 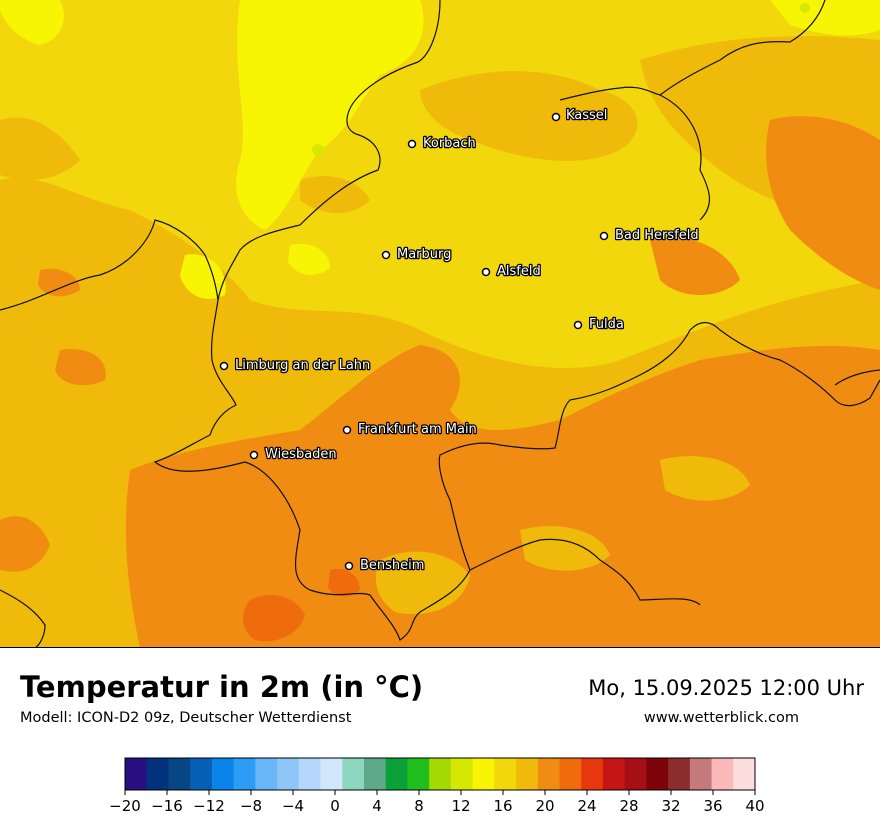 What do you see at coordinates (302, 365) in the screenshot?
I see `svg-text: Limburg an der Lahn` at bounding box center [302, 365].